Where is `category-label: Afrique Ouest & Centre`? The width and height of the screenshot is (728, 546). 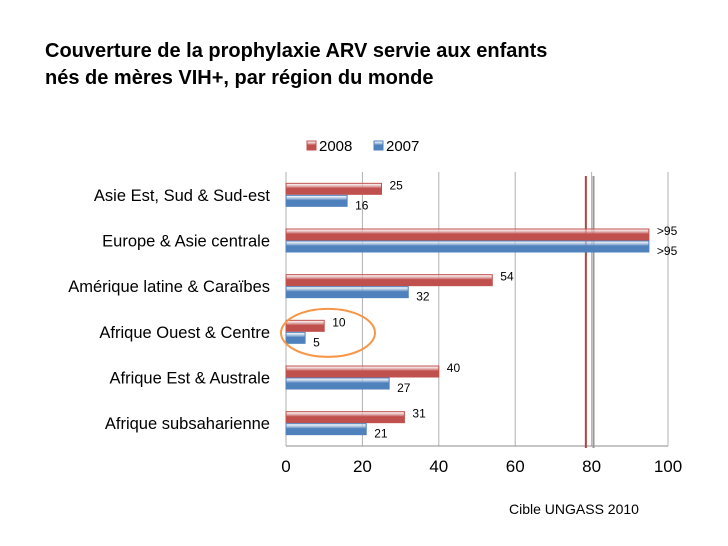 category-label: Afrique Ouest & Centre is located at coordinates (184, 333).